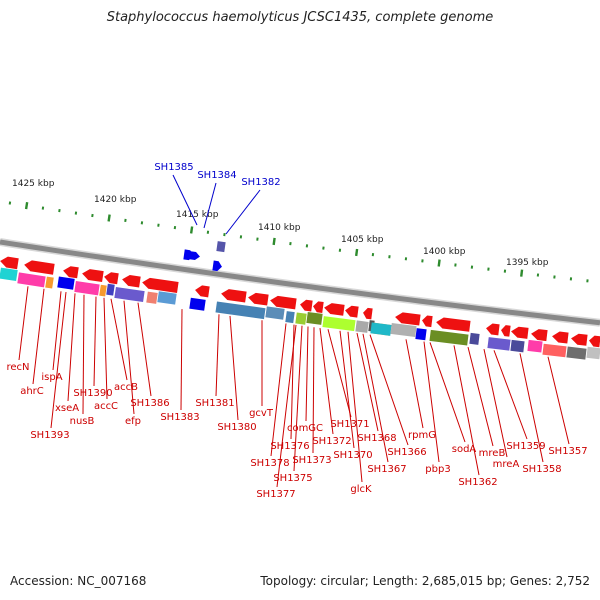 The image size is (600, 600). I want to click on gene-label-sh1386: SH1386, so click(149, 403).